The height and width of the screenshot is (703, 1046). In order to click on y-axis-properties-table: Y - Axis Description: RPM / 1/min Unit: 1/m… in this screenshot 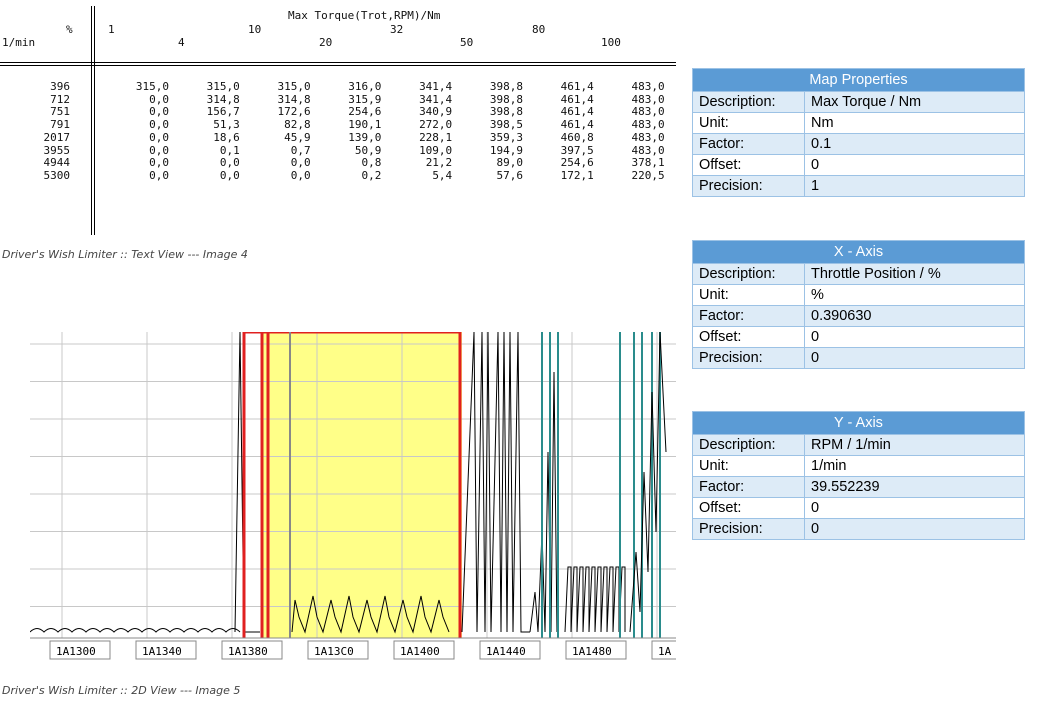, I will do `click(858, 475)`.